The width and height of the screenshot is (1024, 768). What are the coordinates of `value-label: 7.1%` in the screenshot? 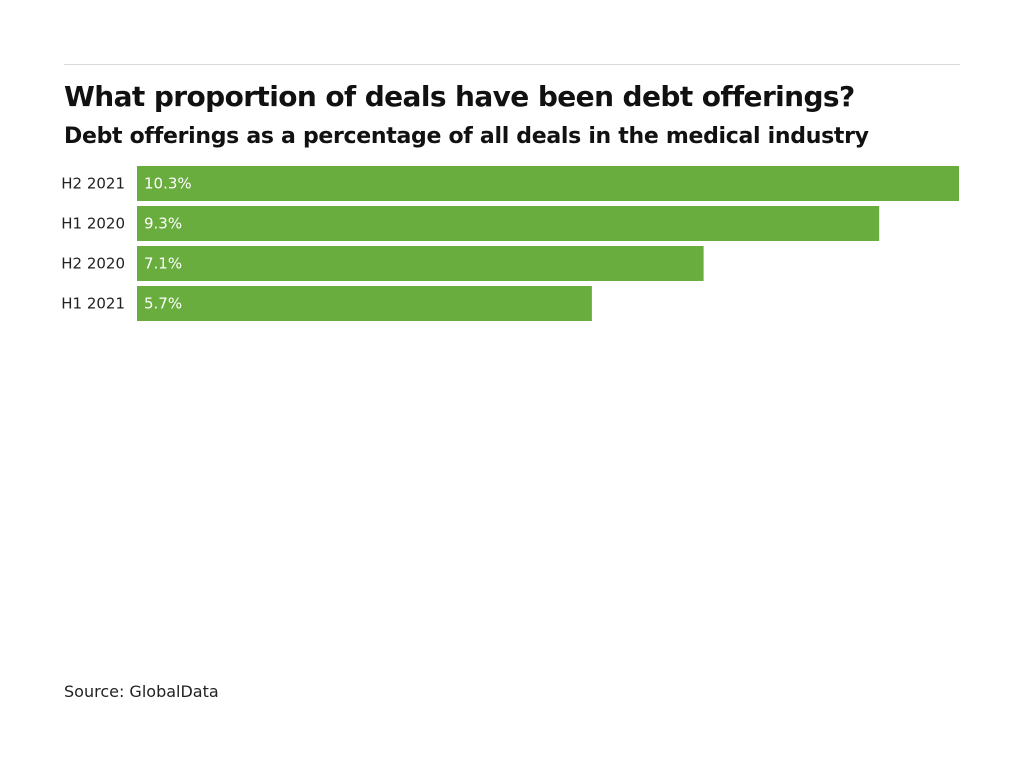 It's located at (163, 264).